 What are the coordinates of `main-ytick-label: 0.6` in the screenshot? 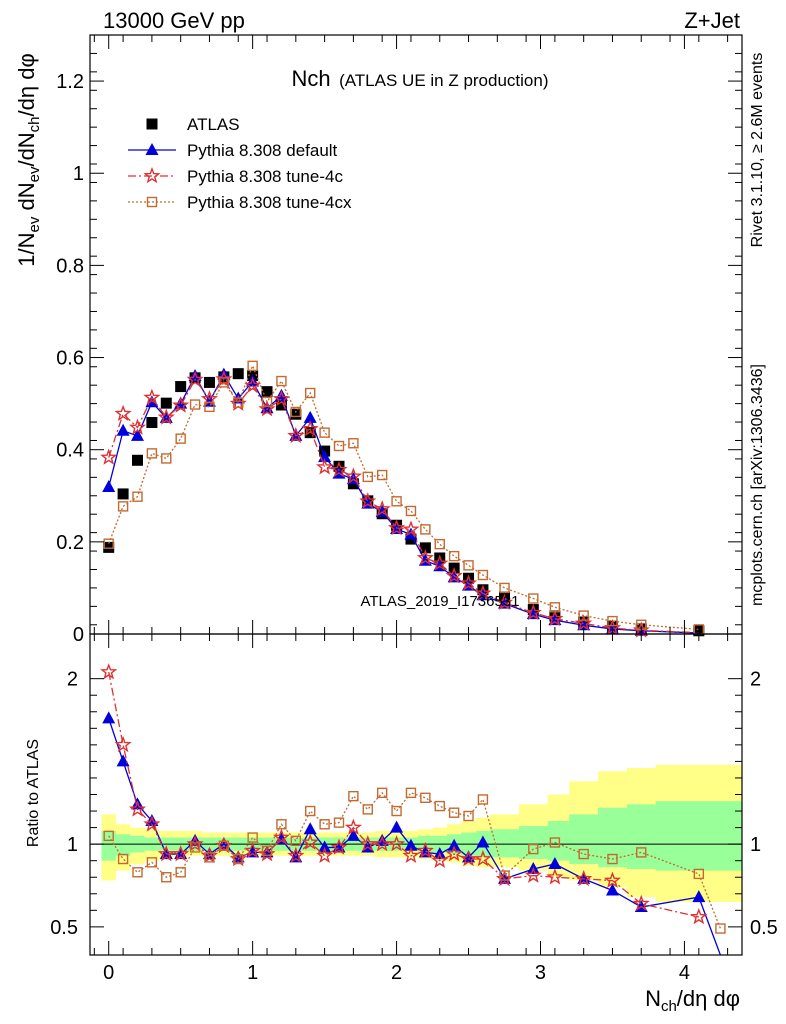 It's located at (70, 359).